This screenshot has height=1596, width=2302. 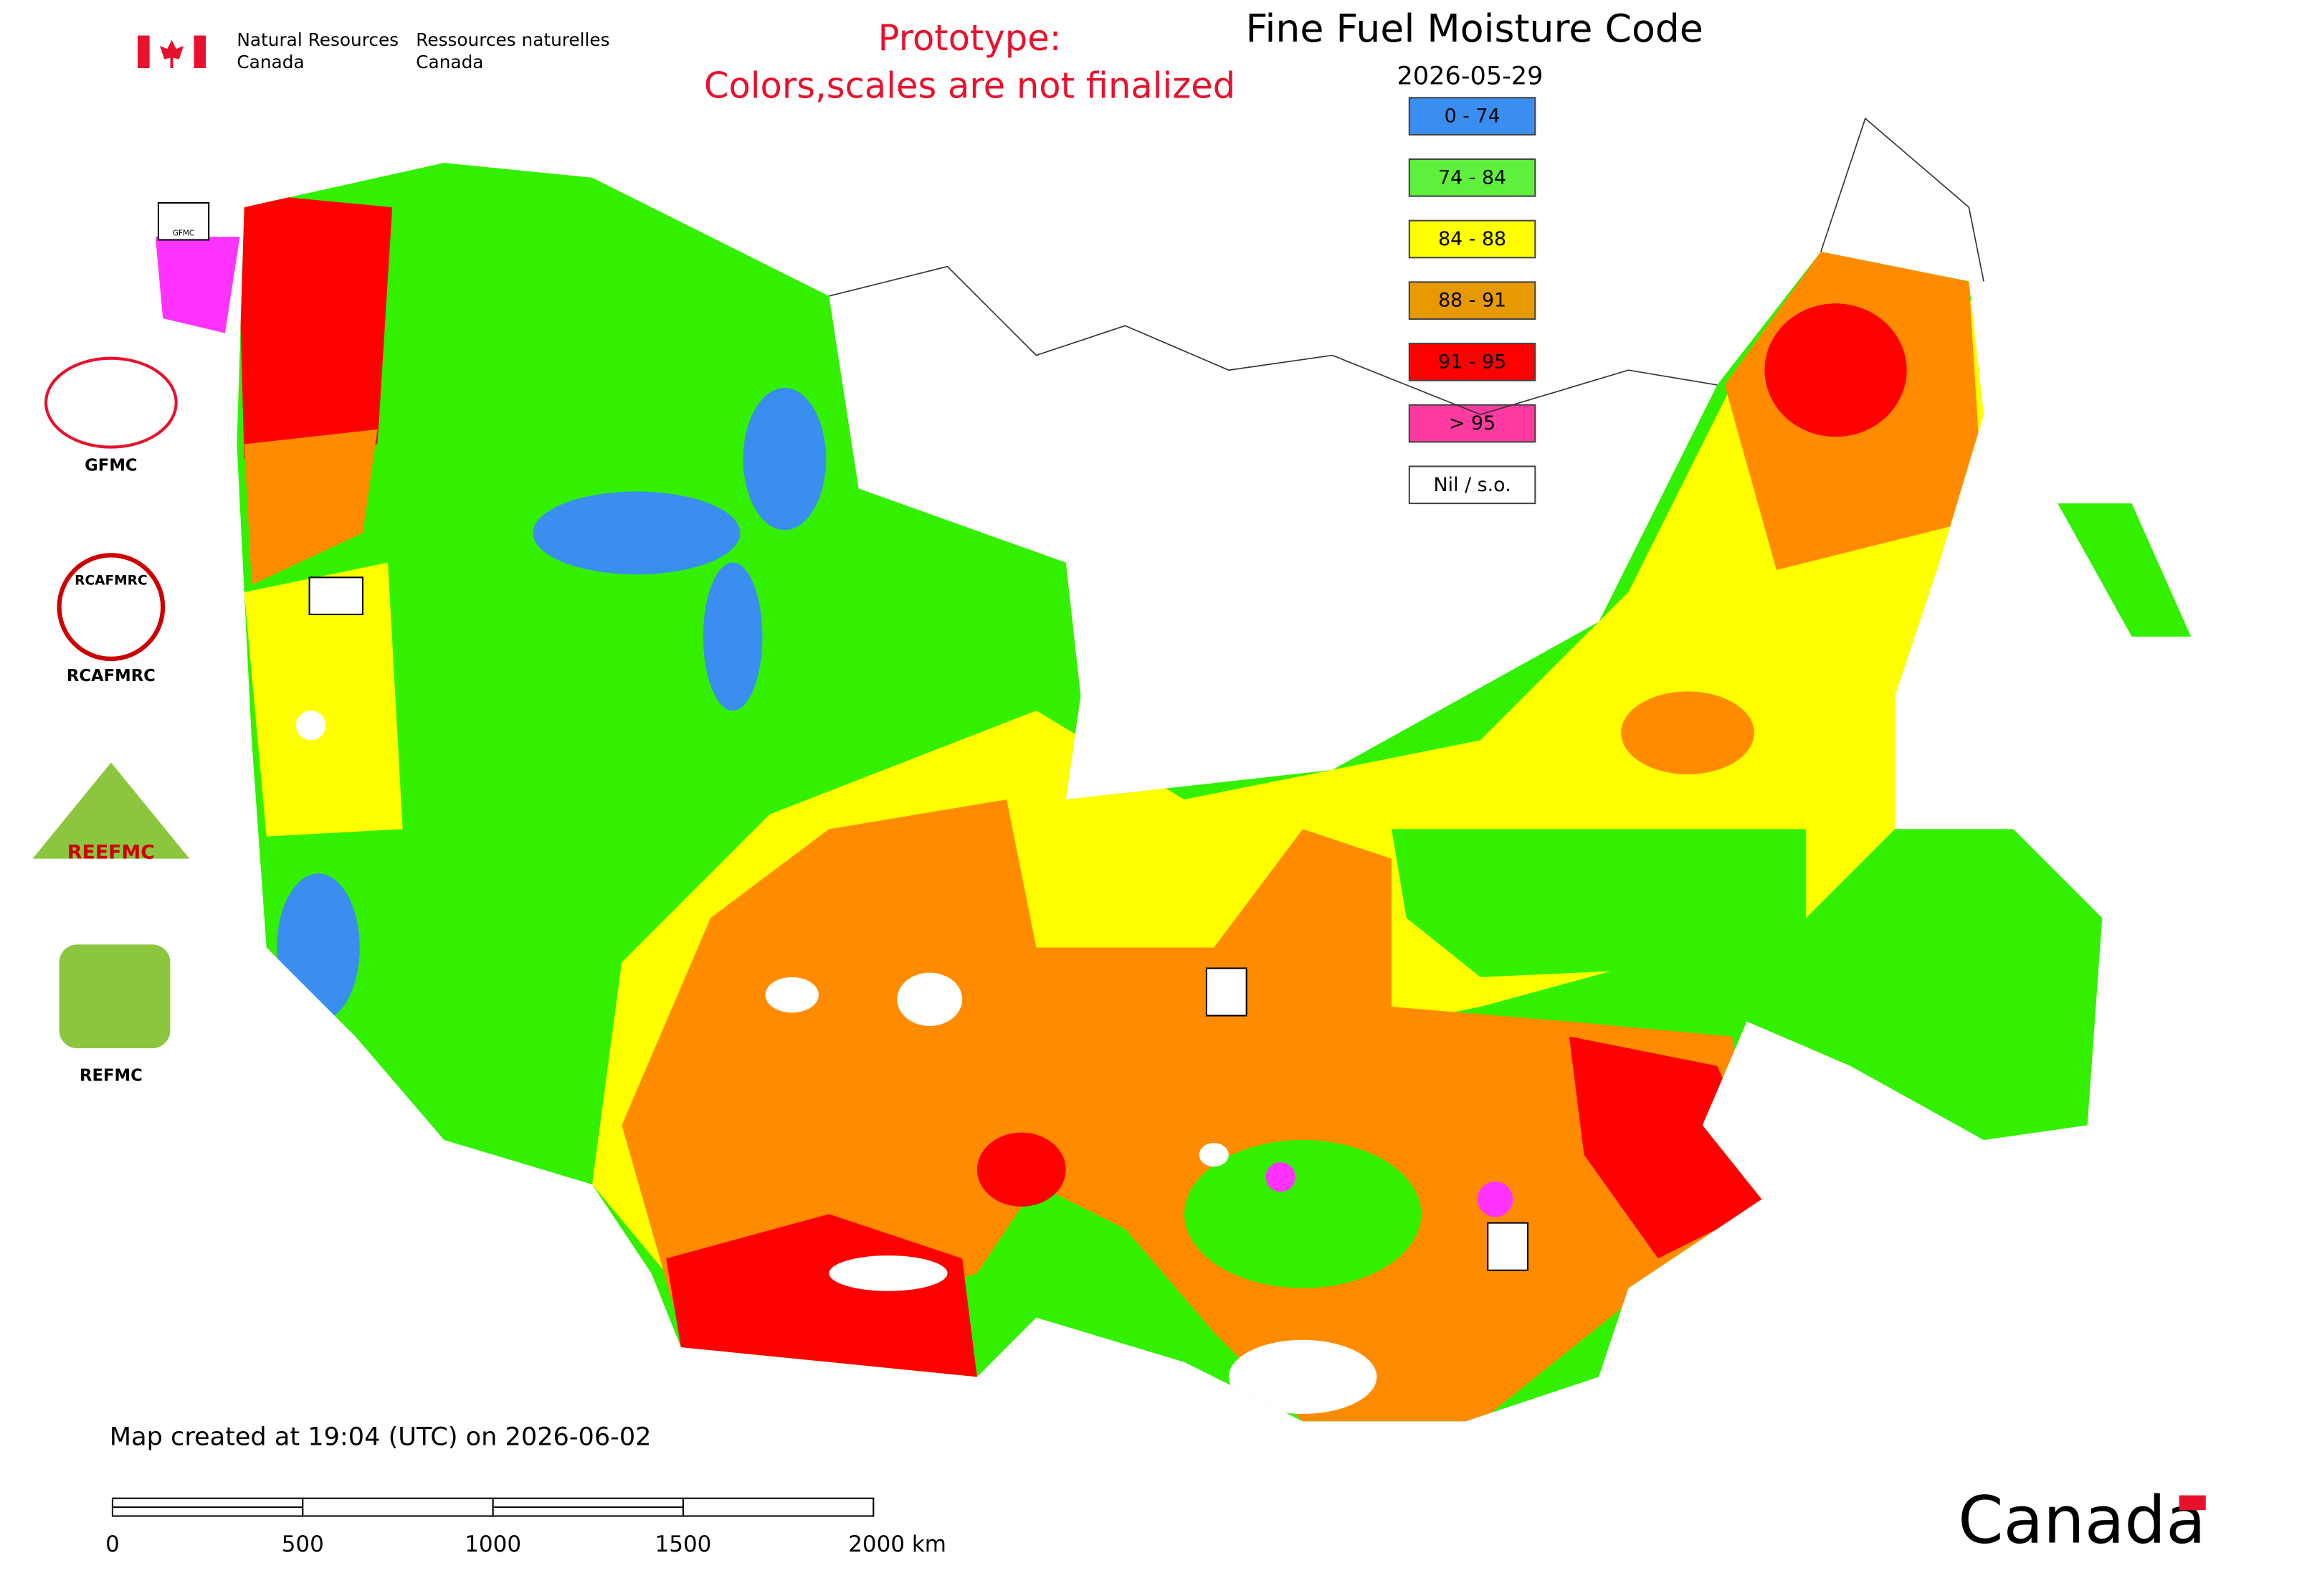 What do you see at coordinates (381, 1436) in the screenshot?
I see `created-note: Map created at 19:04 (UTC) on 2026-06-02` at bounding box center [381, 1436].